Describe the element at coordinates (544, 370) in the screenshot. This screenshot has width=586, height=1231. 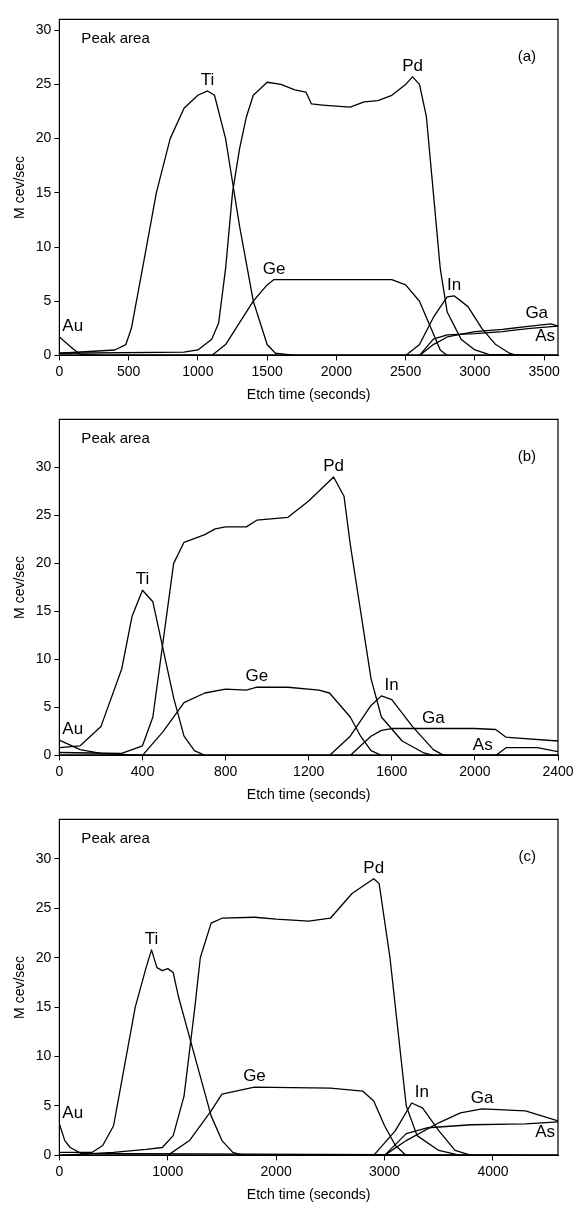
I see `x-tick-label: 3500` at that location.